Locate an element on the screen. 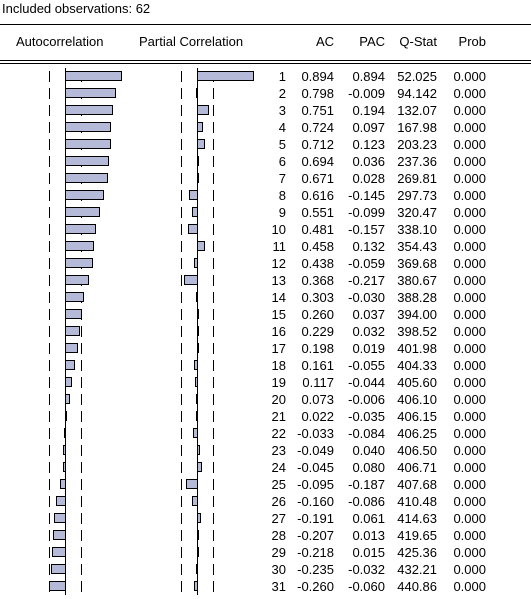 The image size is (531, 599). ac-cell: -0.235 is located at coordinates (315, 569).